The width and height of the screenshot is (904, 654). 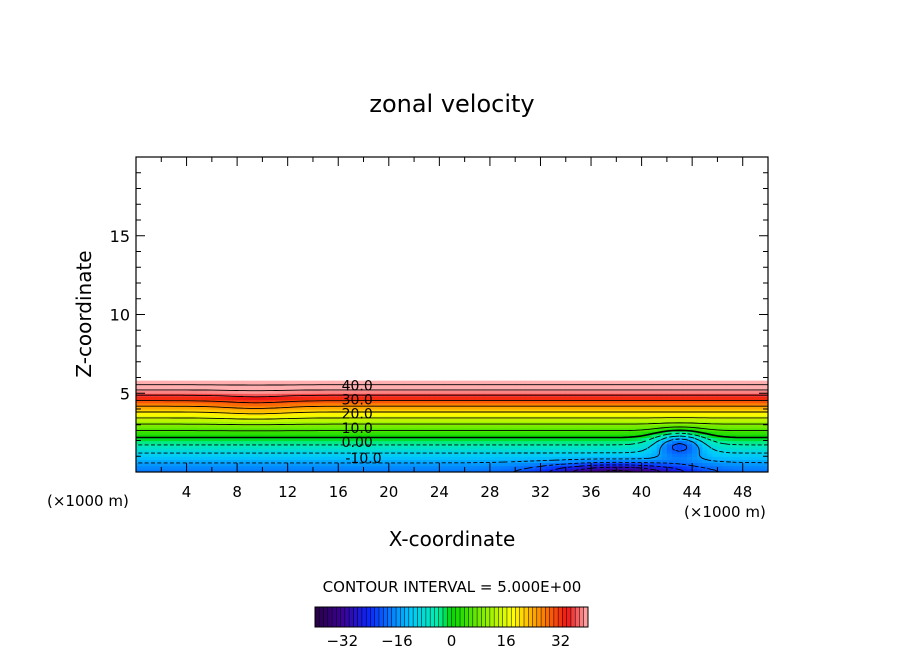 I want to click on colorbar-tick-label: −32, so click(x=342, y=641).